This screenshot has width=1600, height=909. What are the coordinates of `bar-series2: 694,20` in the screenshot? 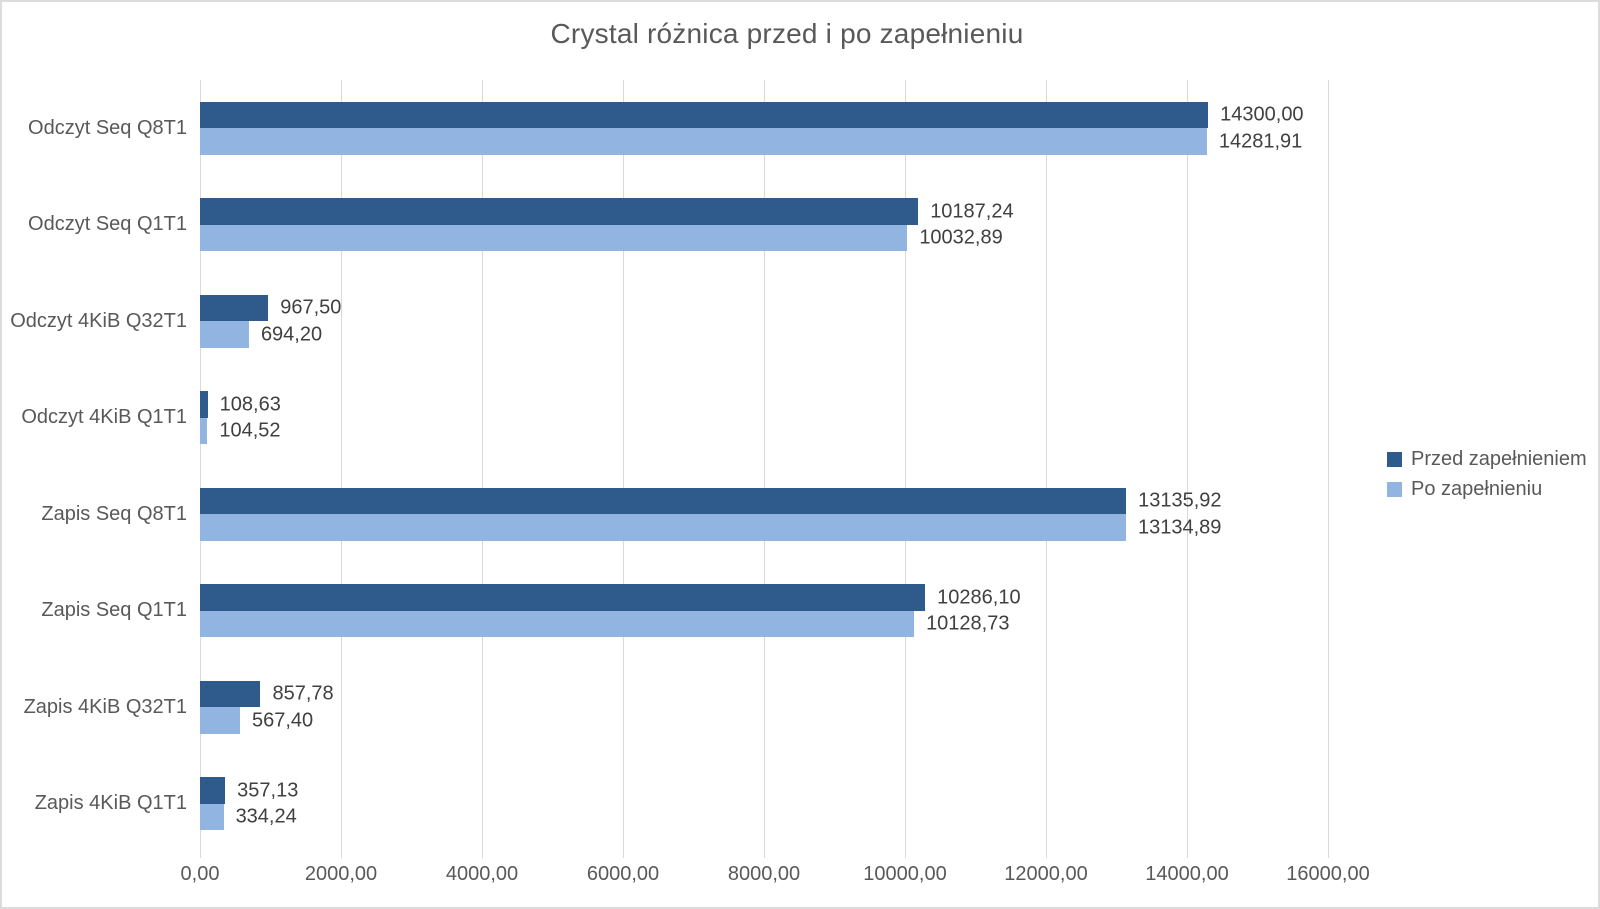 It's located at (261, 334).